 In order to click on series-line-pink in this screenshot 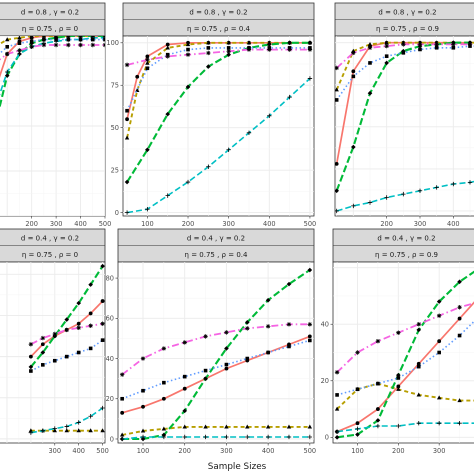, I will do `click(218, 57)`.